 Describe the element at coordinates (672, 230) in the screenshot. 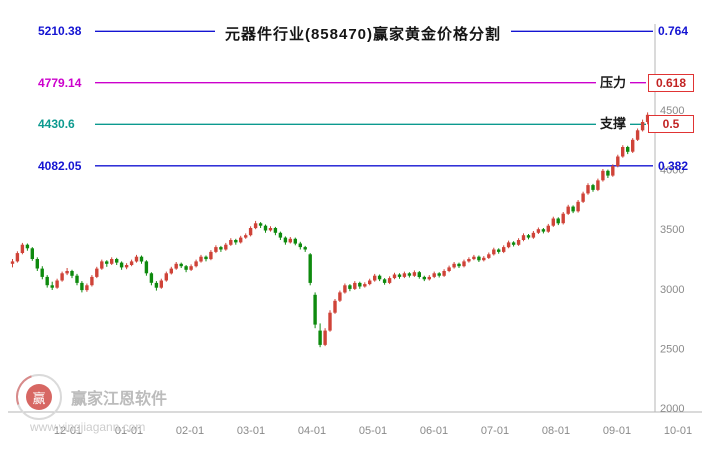

I see `y-axis-tick: 3500` at that location.